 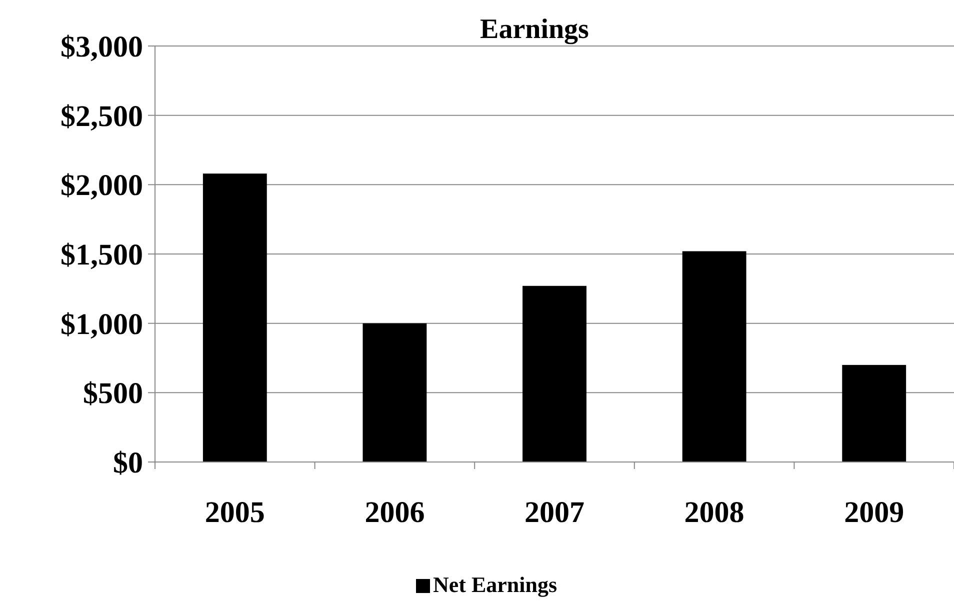 What do you see at coordinates (101, 324) in the screenshot?
I see `y-tick-label: $1,000` at bounding box center [101, 324].